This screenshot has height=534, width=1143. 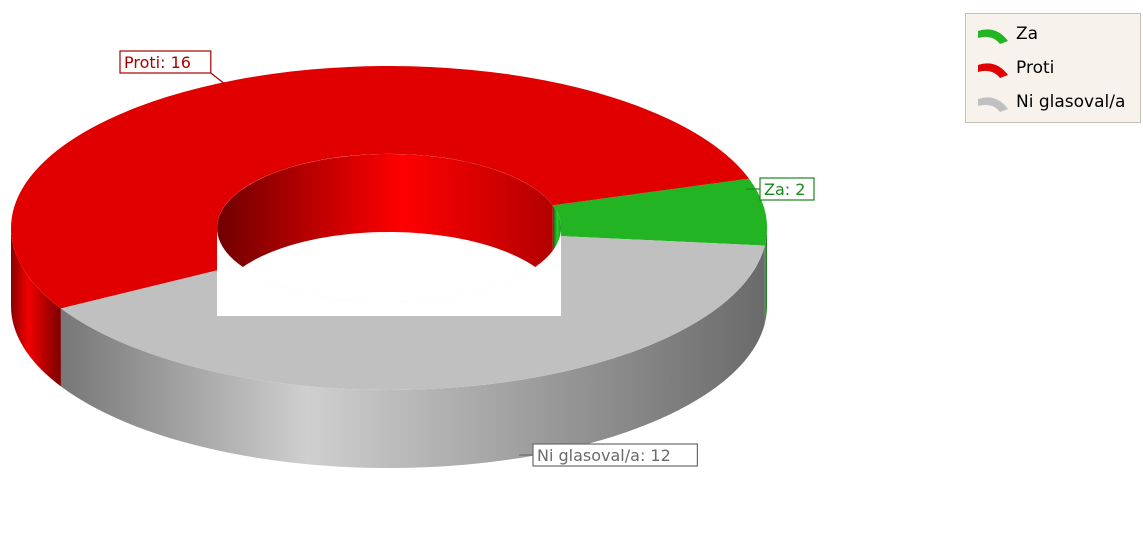 I want to click on legend-item-za: Za, so click(x=1007, y=34).